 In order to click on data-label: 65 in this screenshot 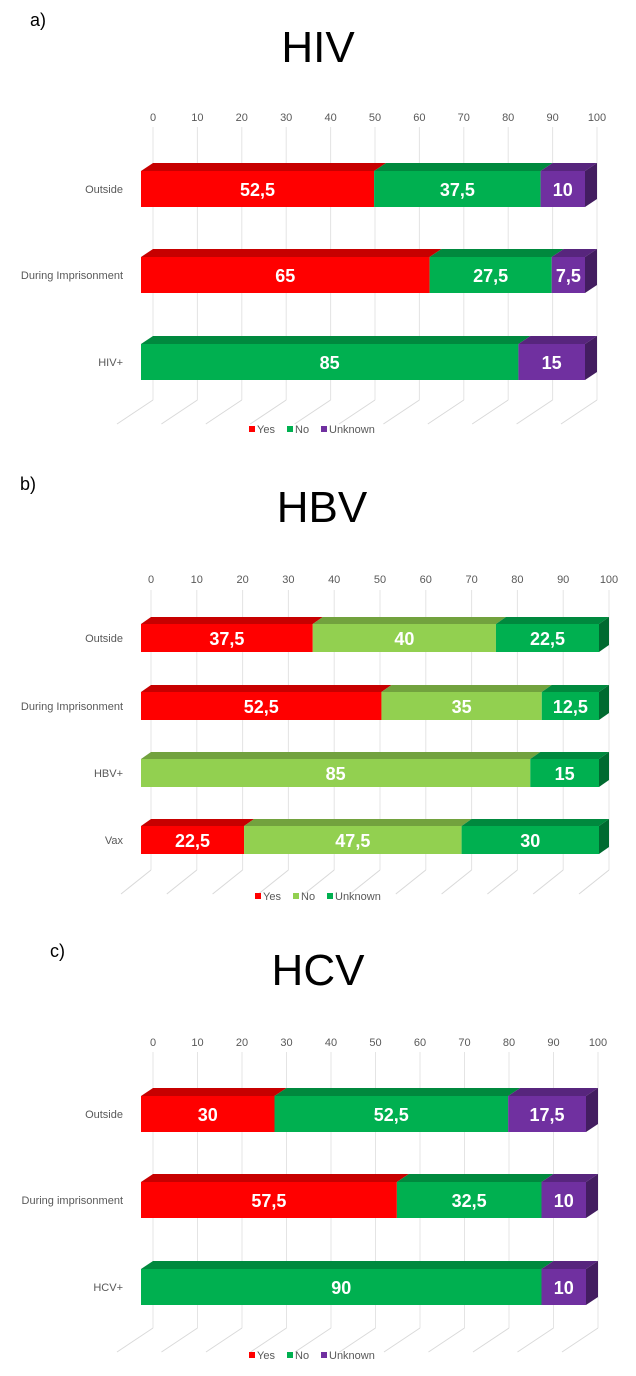, I will do `click(285, 276)`.